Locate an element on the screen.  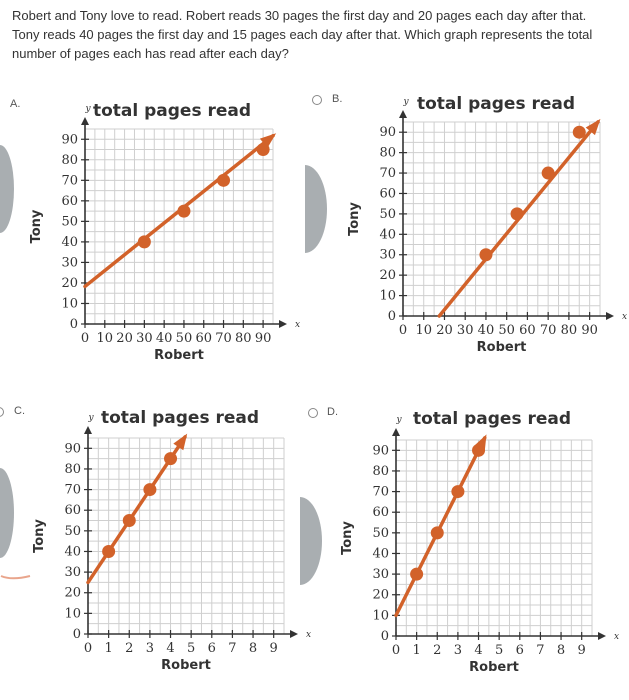
y-axis-arrow-icon is located at coordinates (88, 430).